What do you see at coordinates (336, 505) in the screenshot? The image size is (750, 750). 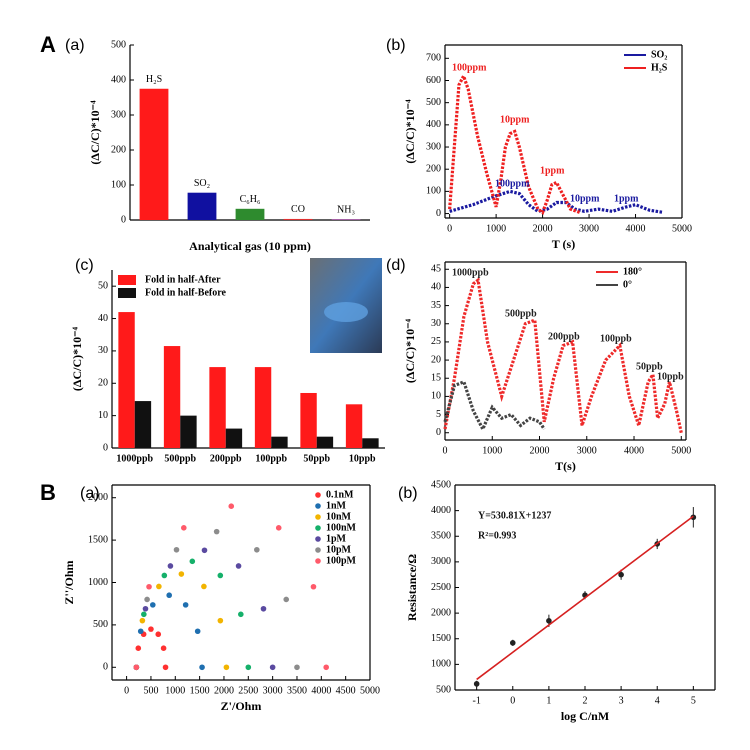 I see `legend-label: 1nM` at bounding box center [336, 505].